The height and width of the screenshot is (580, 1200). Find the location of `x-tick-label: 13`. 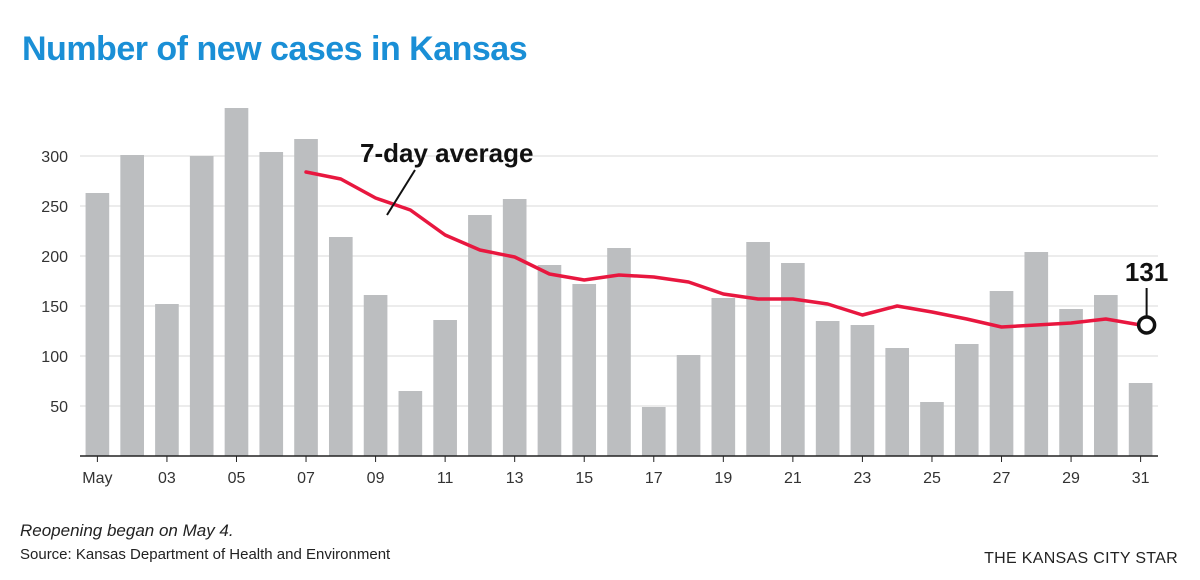

x-tick-label: 13 is located at coordinates (515, 478).